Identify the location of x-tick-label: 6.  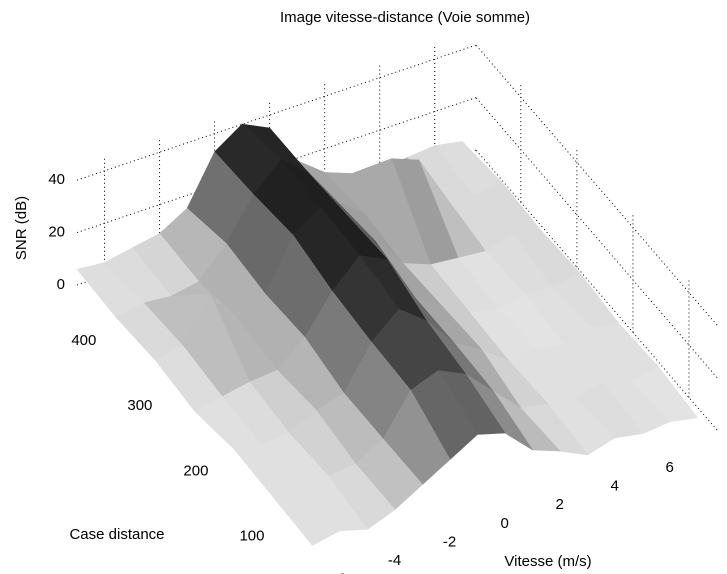
(670, 467).